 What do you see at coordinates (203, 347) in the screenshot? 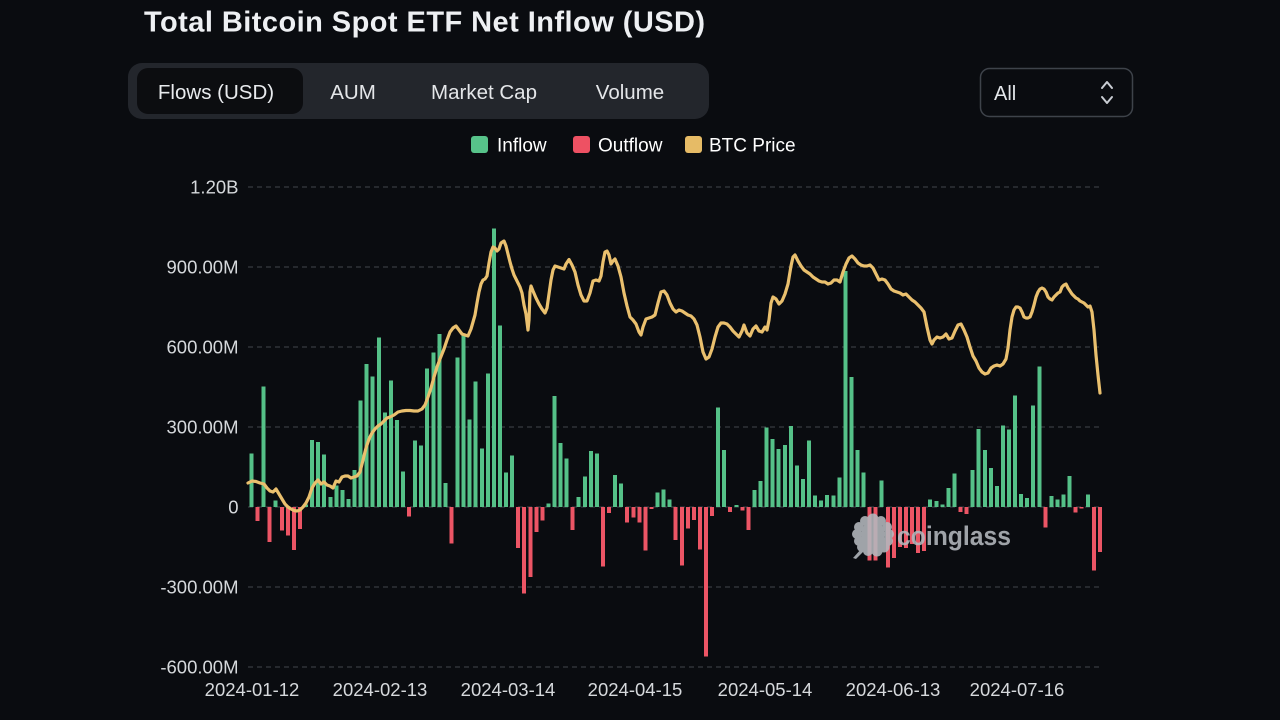
I see `svg-text: 600.00M` at bounding box center [203, 347].